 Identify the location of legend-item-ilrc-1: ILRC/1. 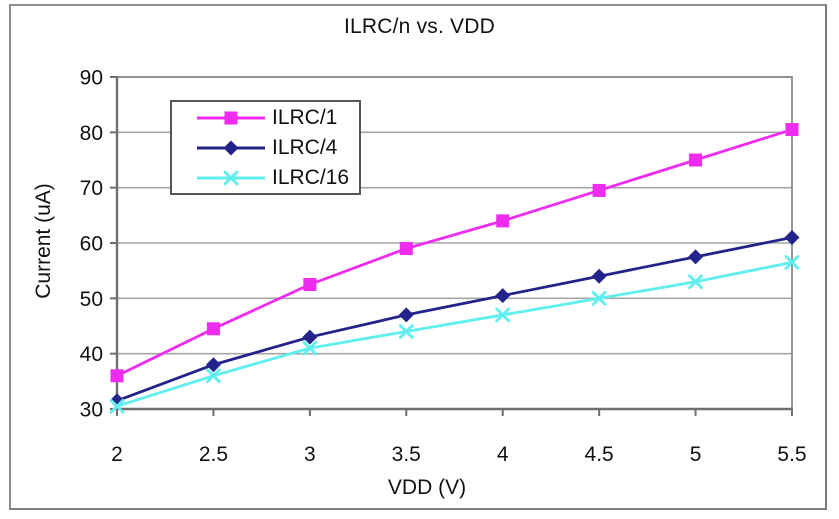
(277, 117).